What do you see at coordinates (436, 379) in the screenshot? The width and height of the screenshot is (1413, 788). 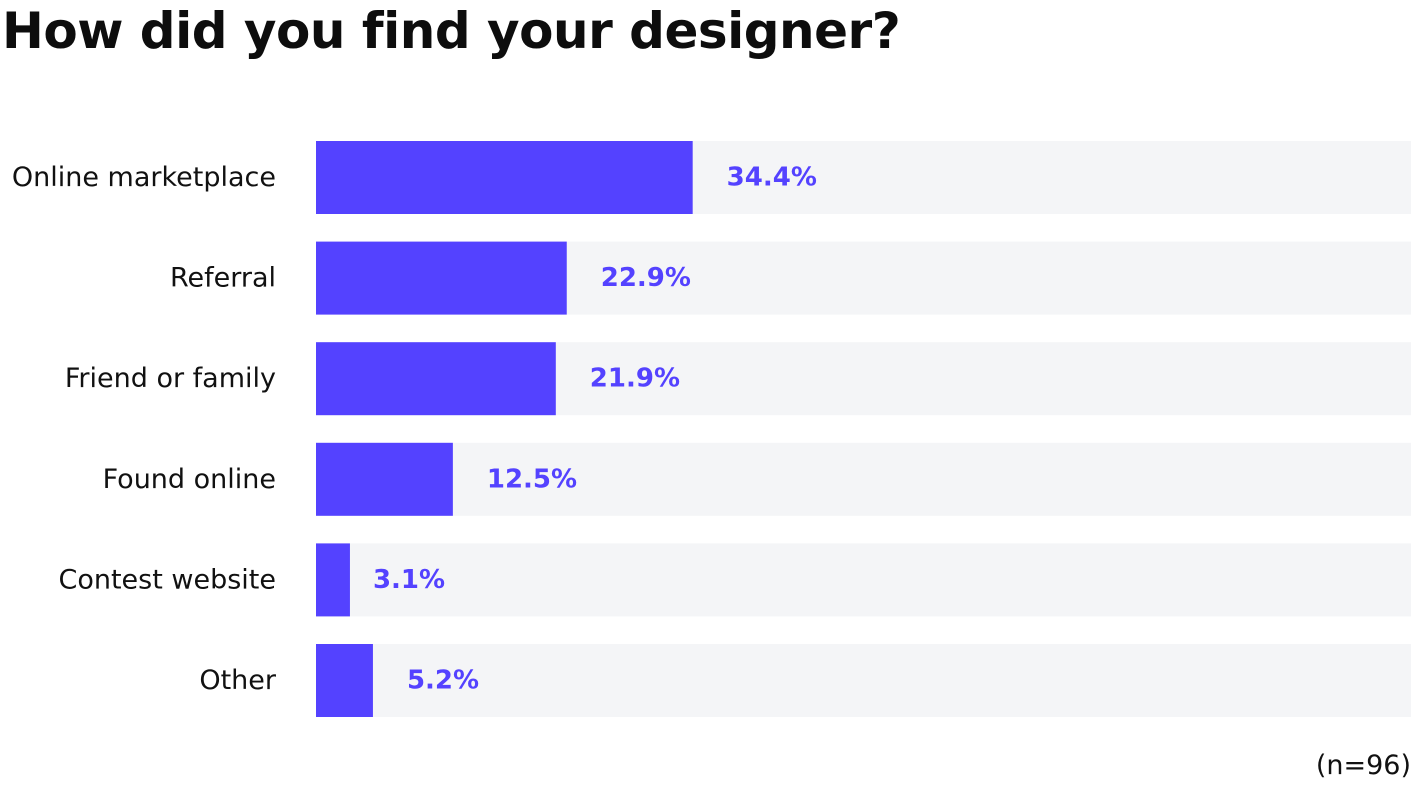 I see `bar-friend-or-family` at bounding box center [436, 379].